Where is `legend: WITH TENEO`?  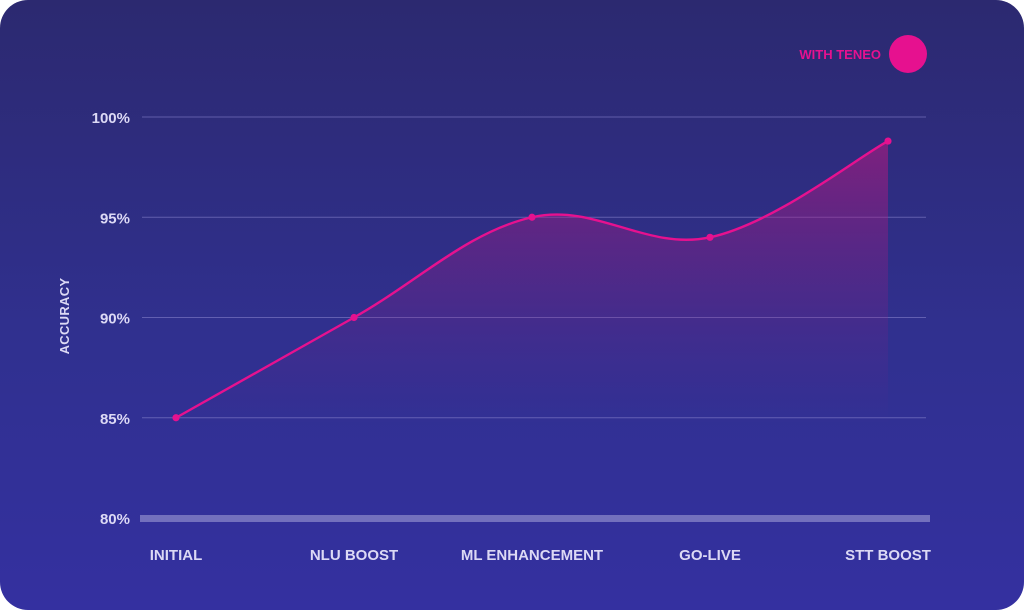
legend: WITH TENEO is located at coordinates (863, 54).